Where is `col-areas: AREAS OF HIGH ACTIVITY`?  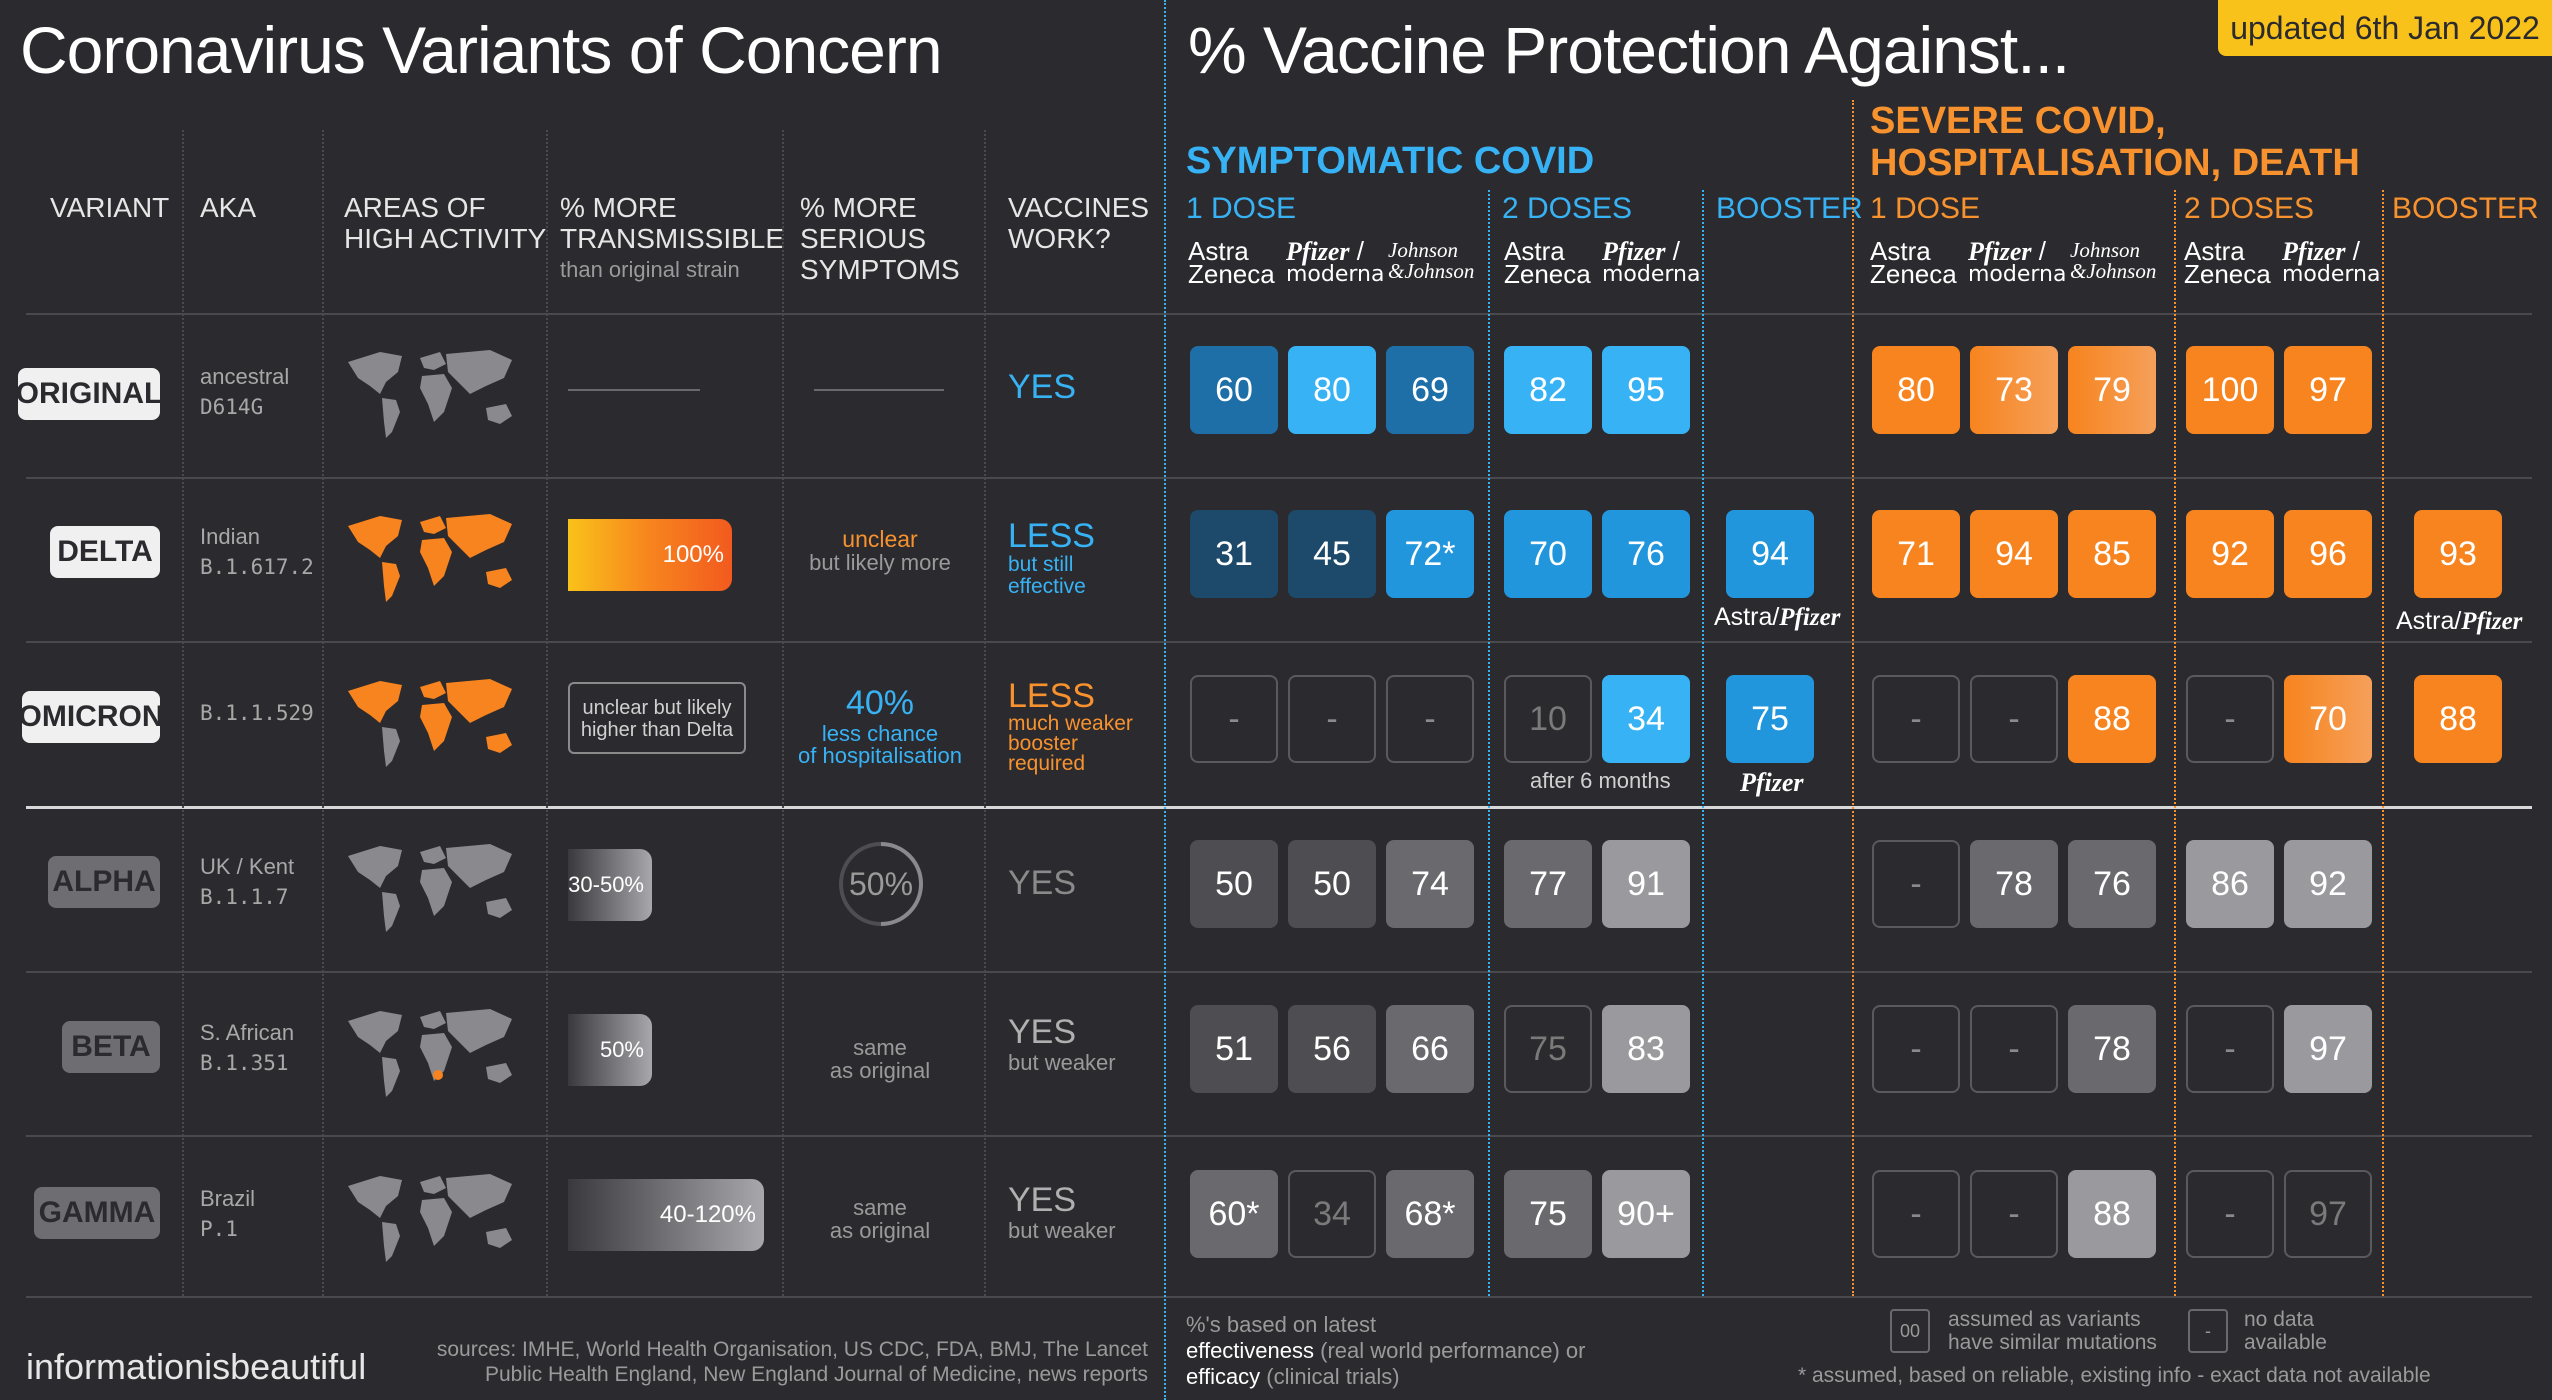
col-areas: AREAS OF HIGH ACTIVITY is located at coordinates (445, 223).